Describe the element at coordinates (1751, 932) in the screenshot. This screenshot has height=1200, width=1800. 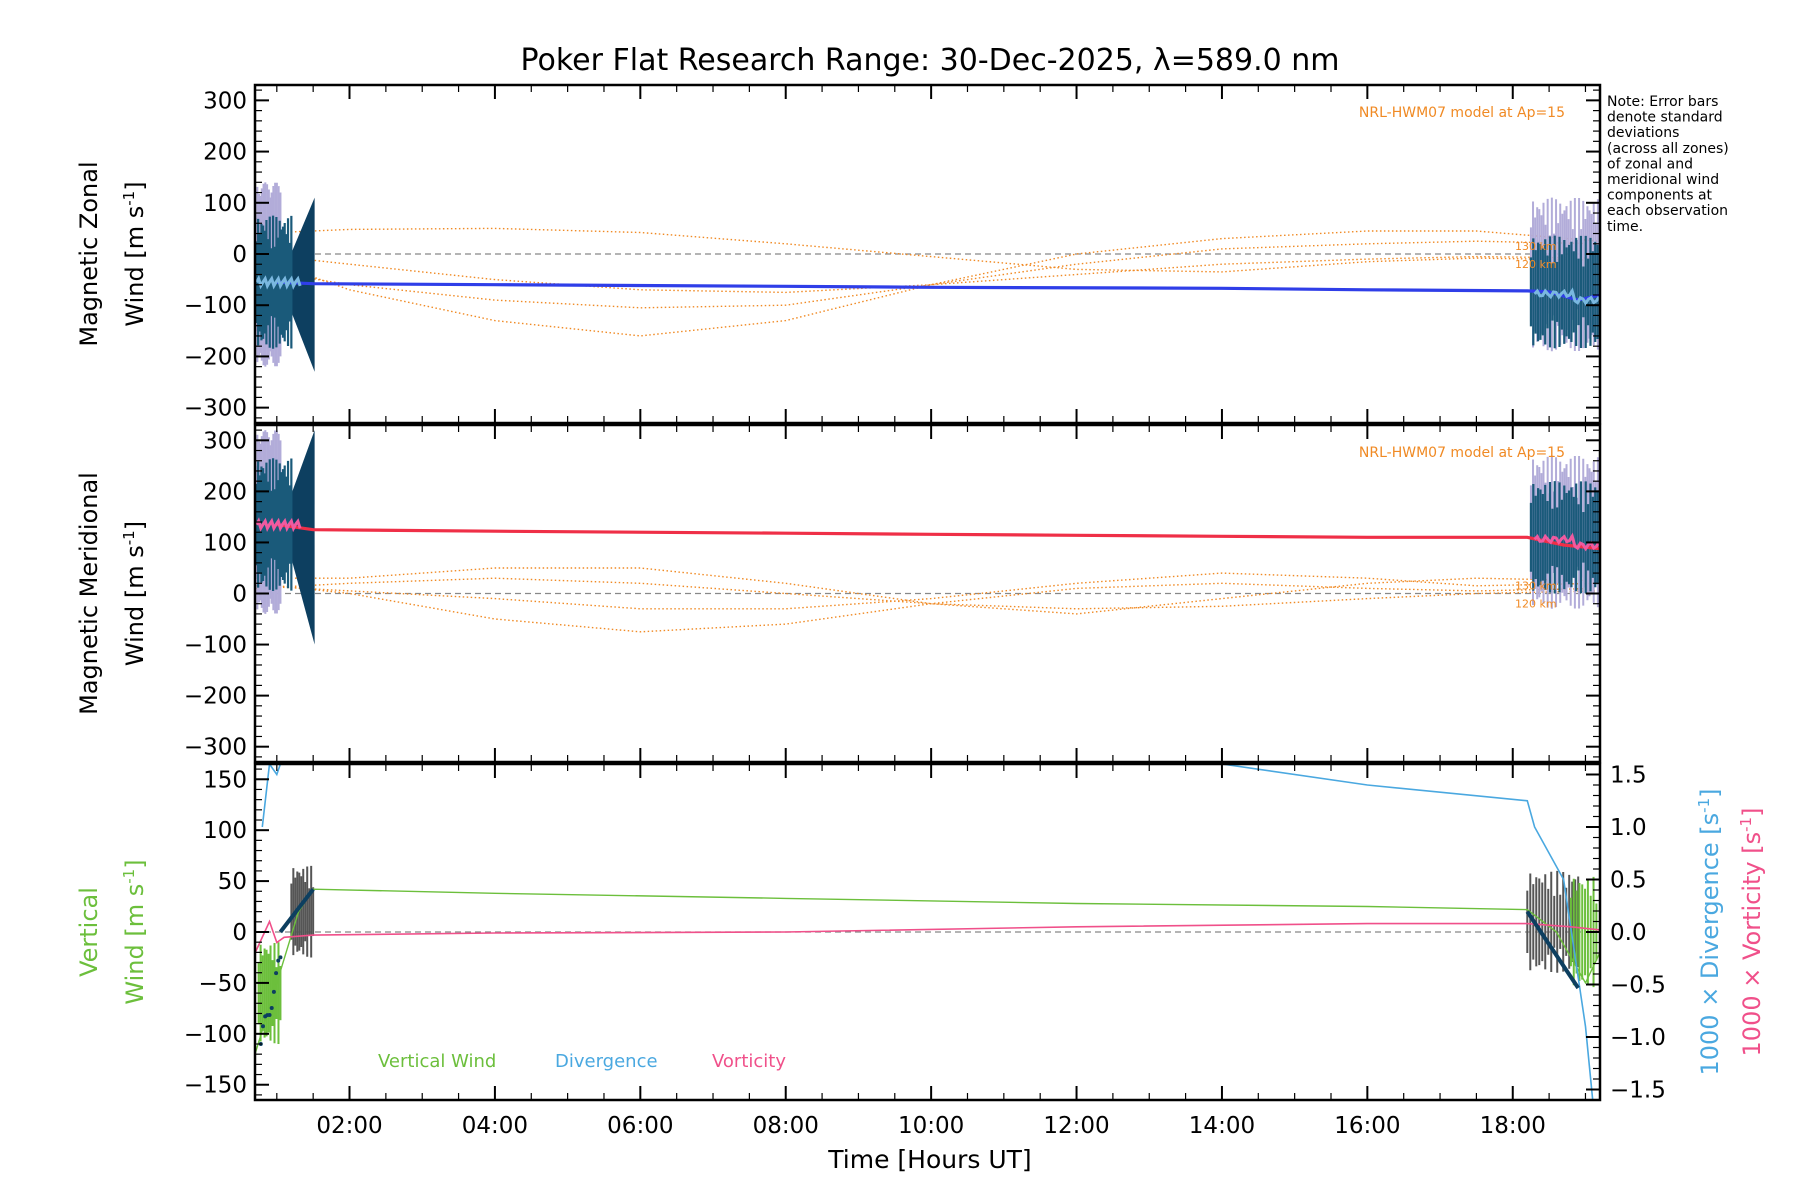
I see `vorticity-axis-label: 1000 × Vorticity [s-1]` at that location.